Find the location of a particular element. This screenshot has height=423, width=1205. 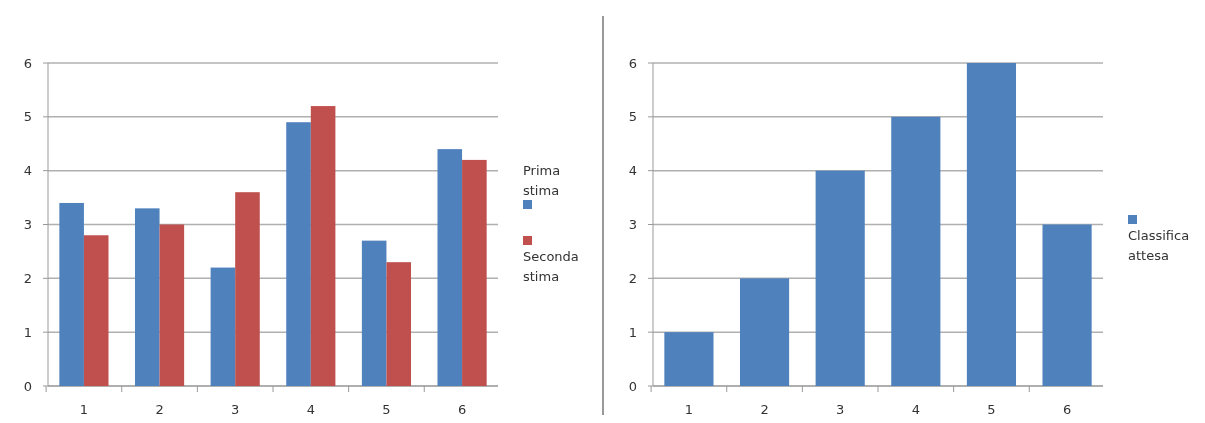

legend-label: Classifica attesa is located at coordinates (1159, 245).